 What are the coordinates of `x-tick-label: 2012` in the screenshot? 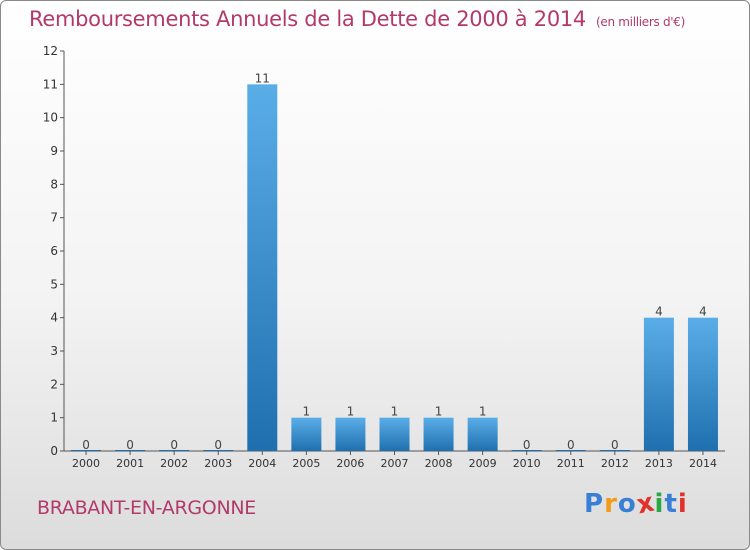 It's located at (615, 463).